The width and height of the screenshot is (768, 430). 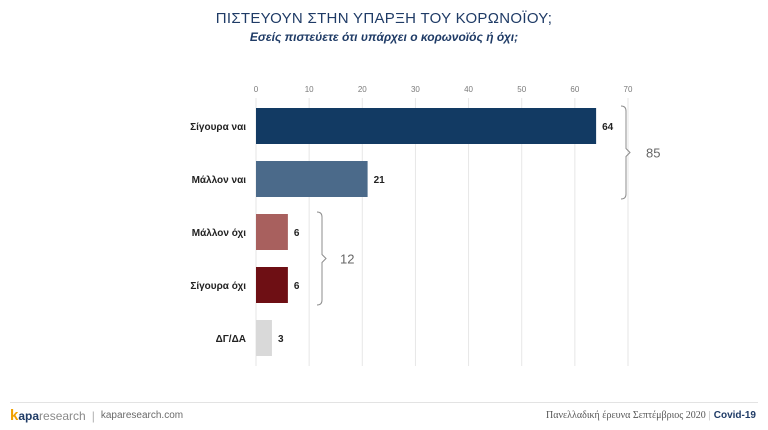 I want to click on category-label: Μάλλον όχι, so click(x=219, y=233).